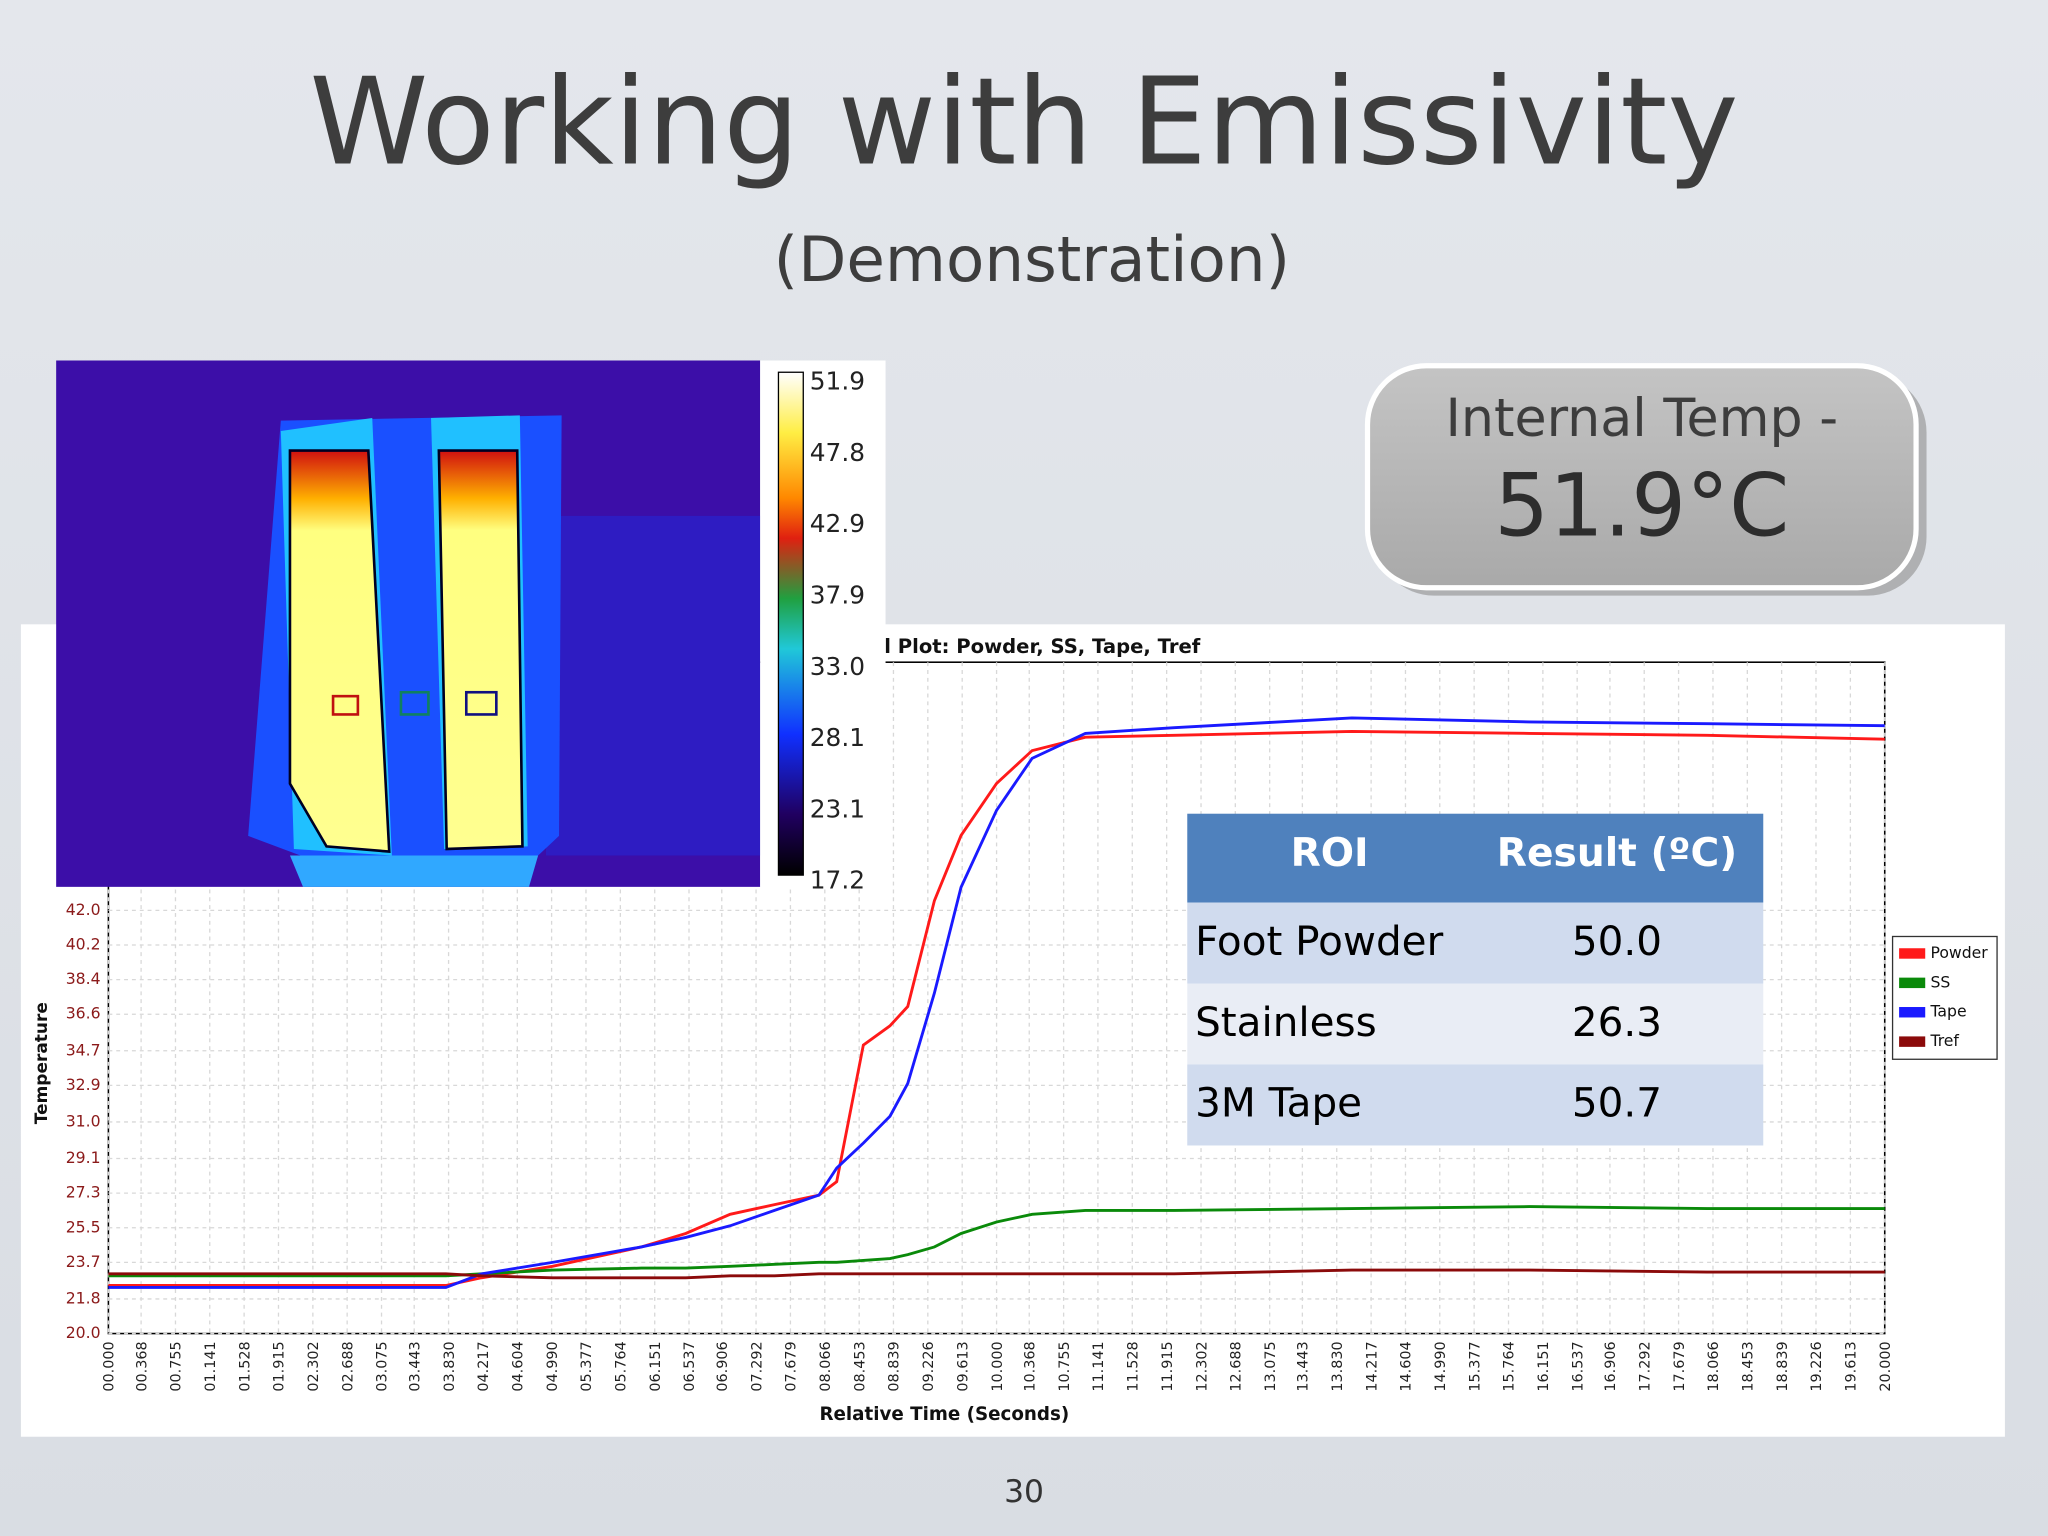 The height and width of the screenshot is (1536, 2048). What do you see at coordinates (142, 1366) in the screenshot?
I see `x-tick-label: 00.368` at bounding box center [142, 1366].